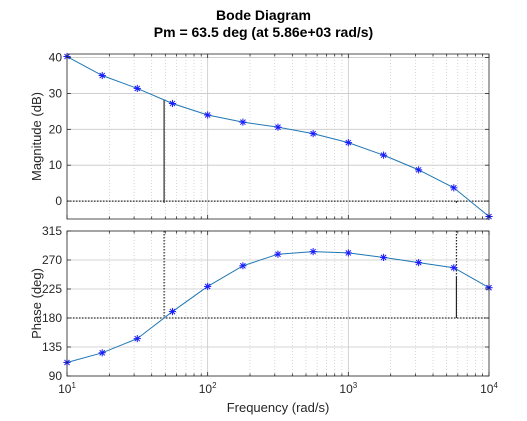  What do you see at coordinates (214, 385) in the screenshot?
I see `phase-x-tick-exponent: 2` at bounding box center [214, 385].